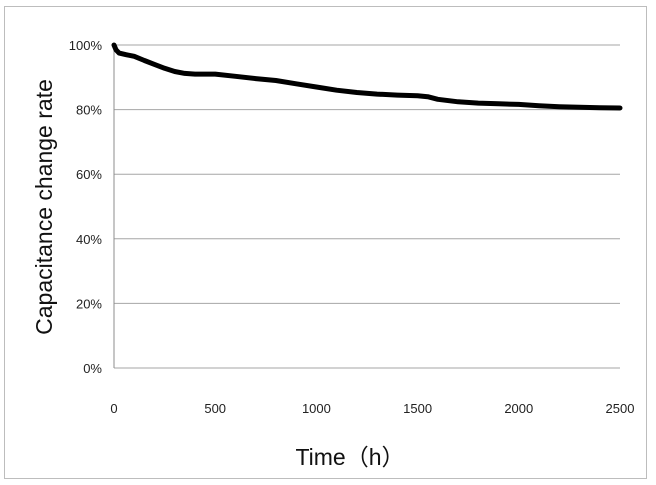  Describe the element at coordinates (86, 45) in the screenshot. I see `y-tick-label: 100%` at that location.